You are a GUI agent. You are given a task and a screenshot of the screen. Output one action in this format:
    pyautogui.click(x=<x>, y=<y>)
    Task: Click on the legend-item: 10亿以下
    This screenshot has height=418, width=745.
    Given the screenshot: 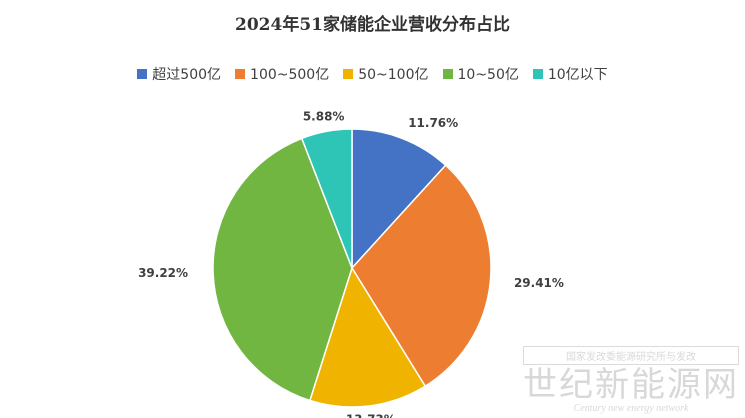 What is the action you would take?
    pyautogui.click(x=570, y=74)
    